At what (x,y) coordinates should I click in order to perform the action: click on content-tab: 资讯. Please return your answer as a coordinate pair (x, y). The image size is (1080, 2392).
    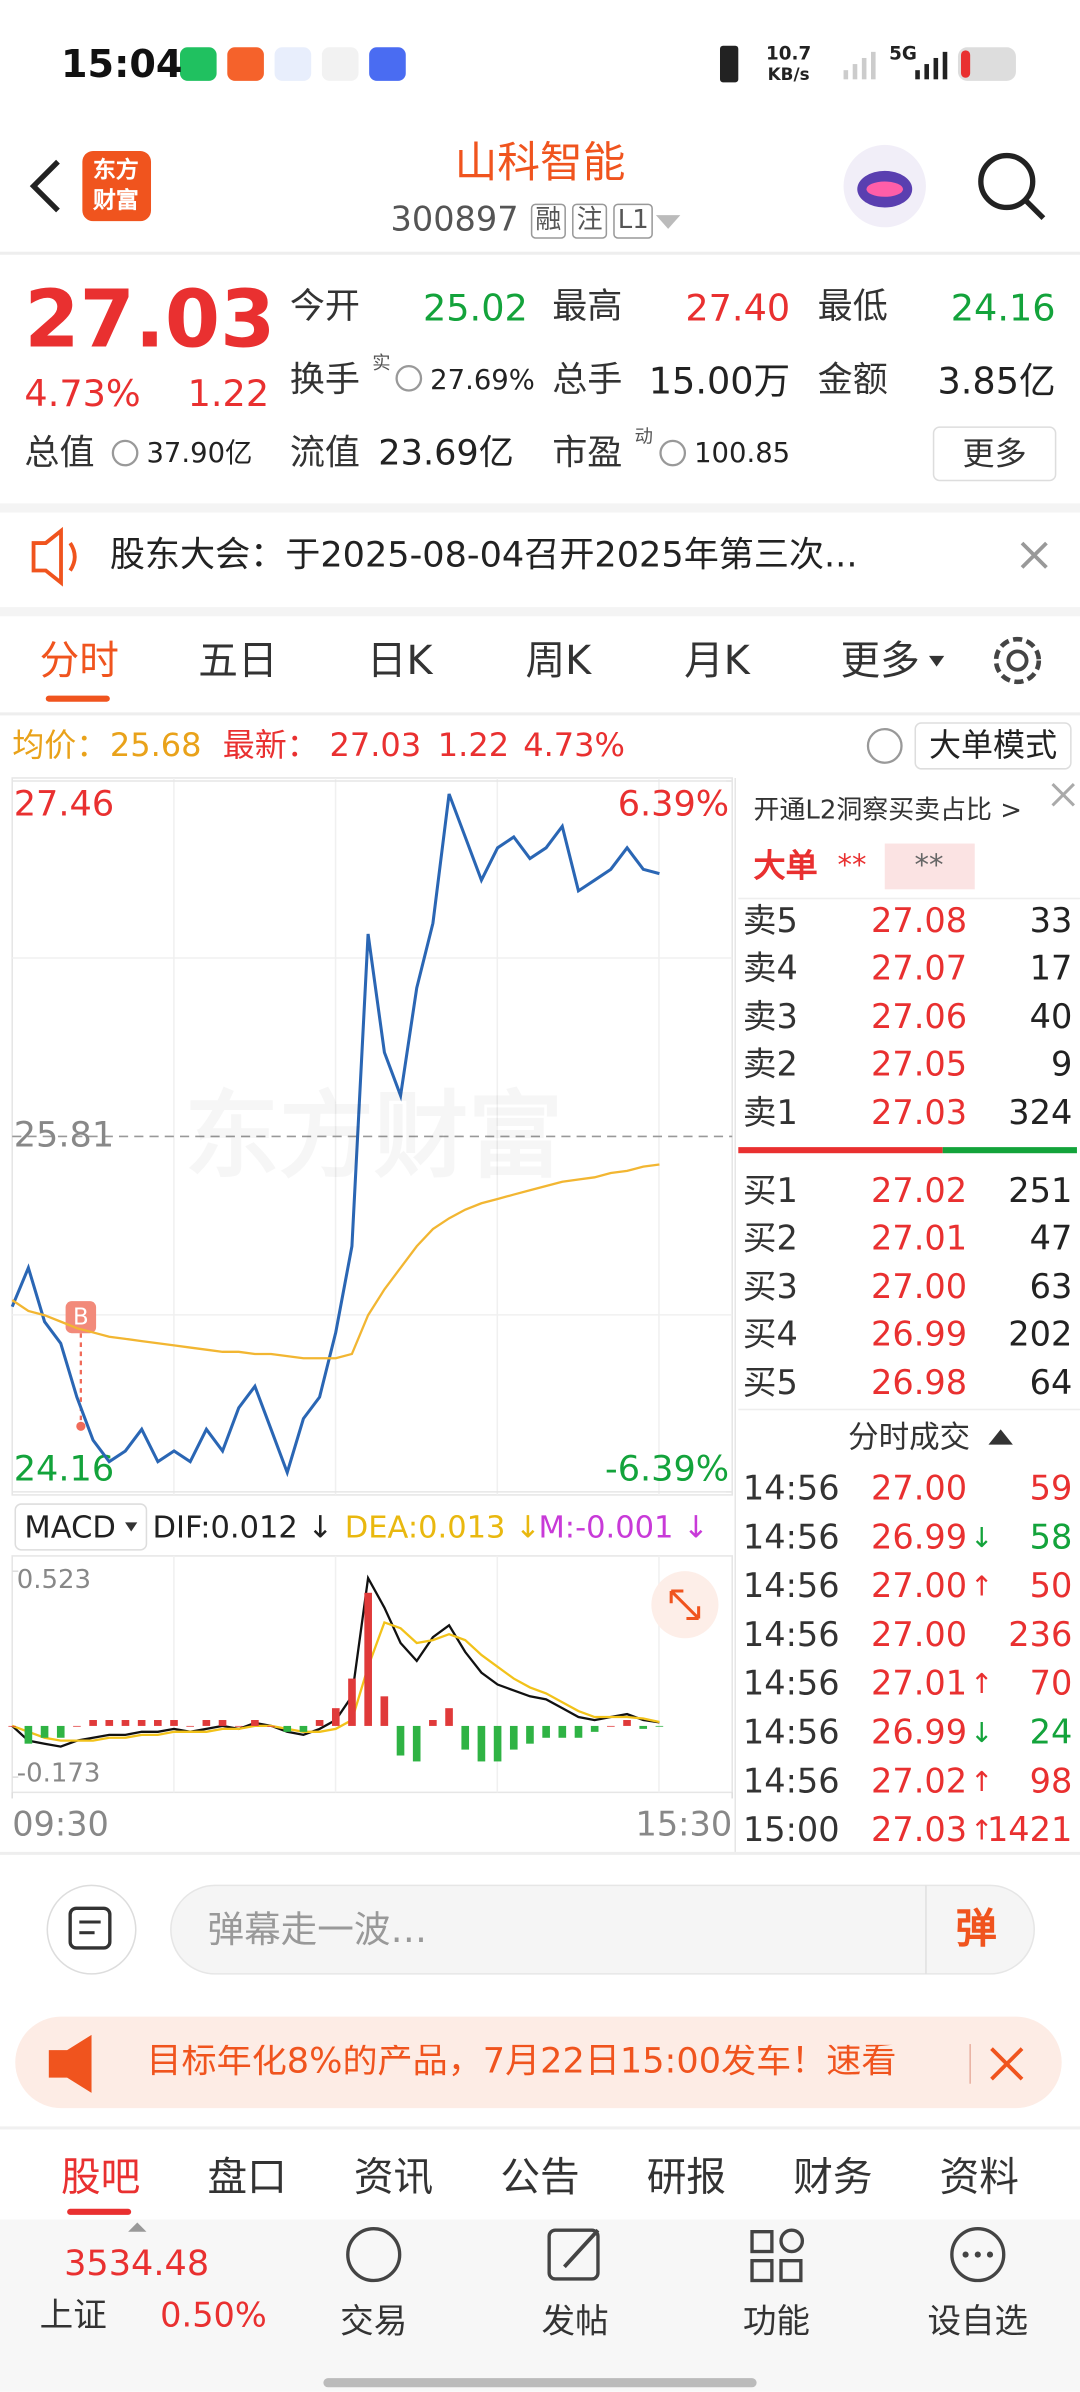
    Looking at the image, I should click on (393, 2178).